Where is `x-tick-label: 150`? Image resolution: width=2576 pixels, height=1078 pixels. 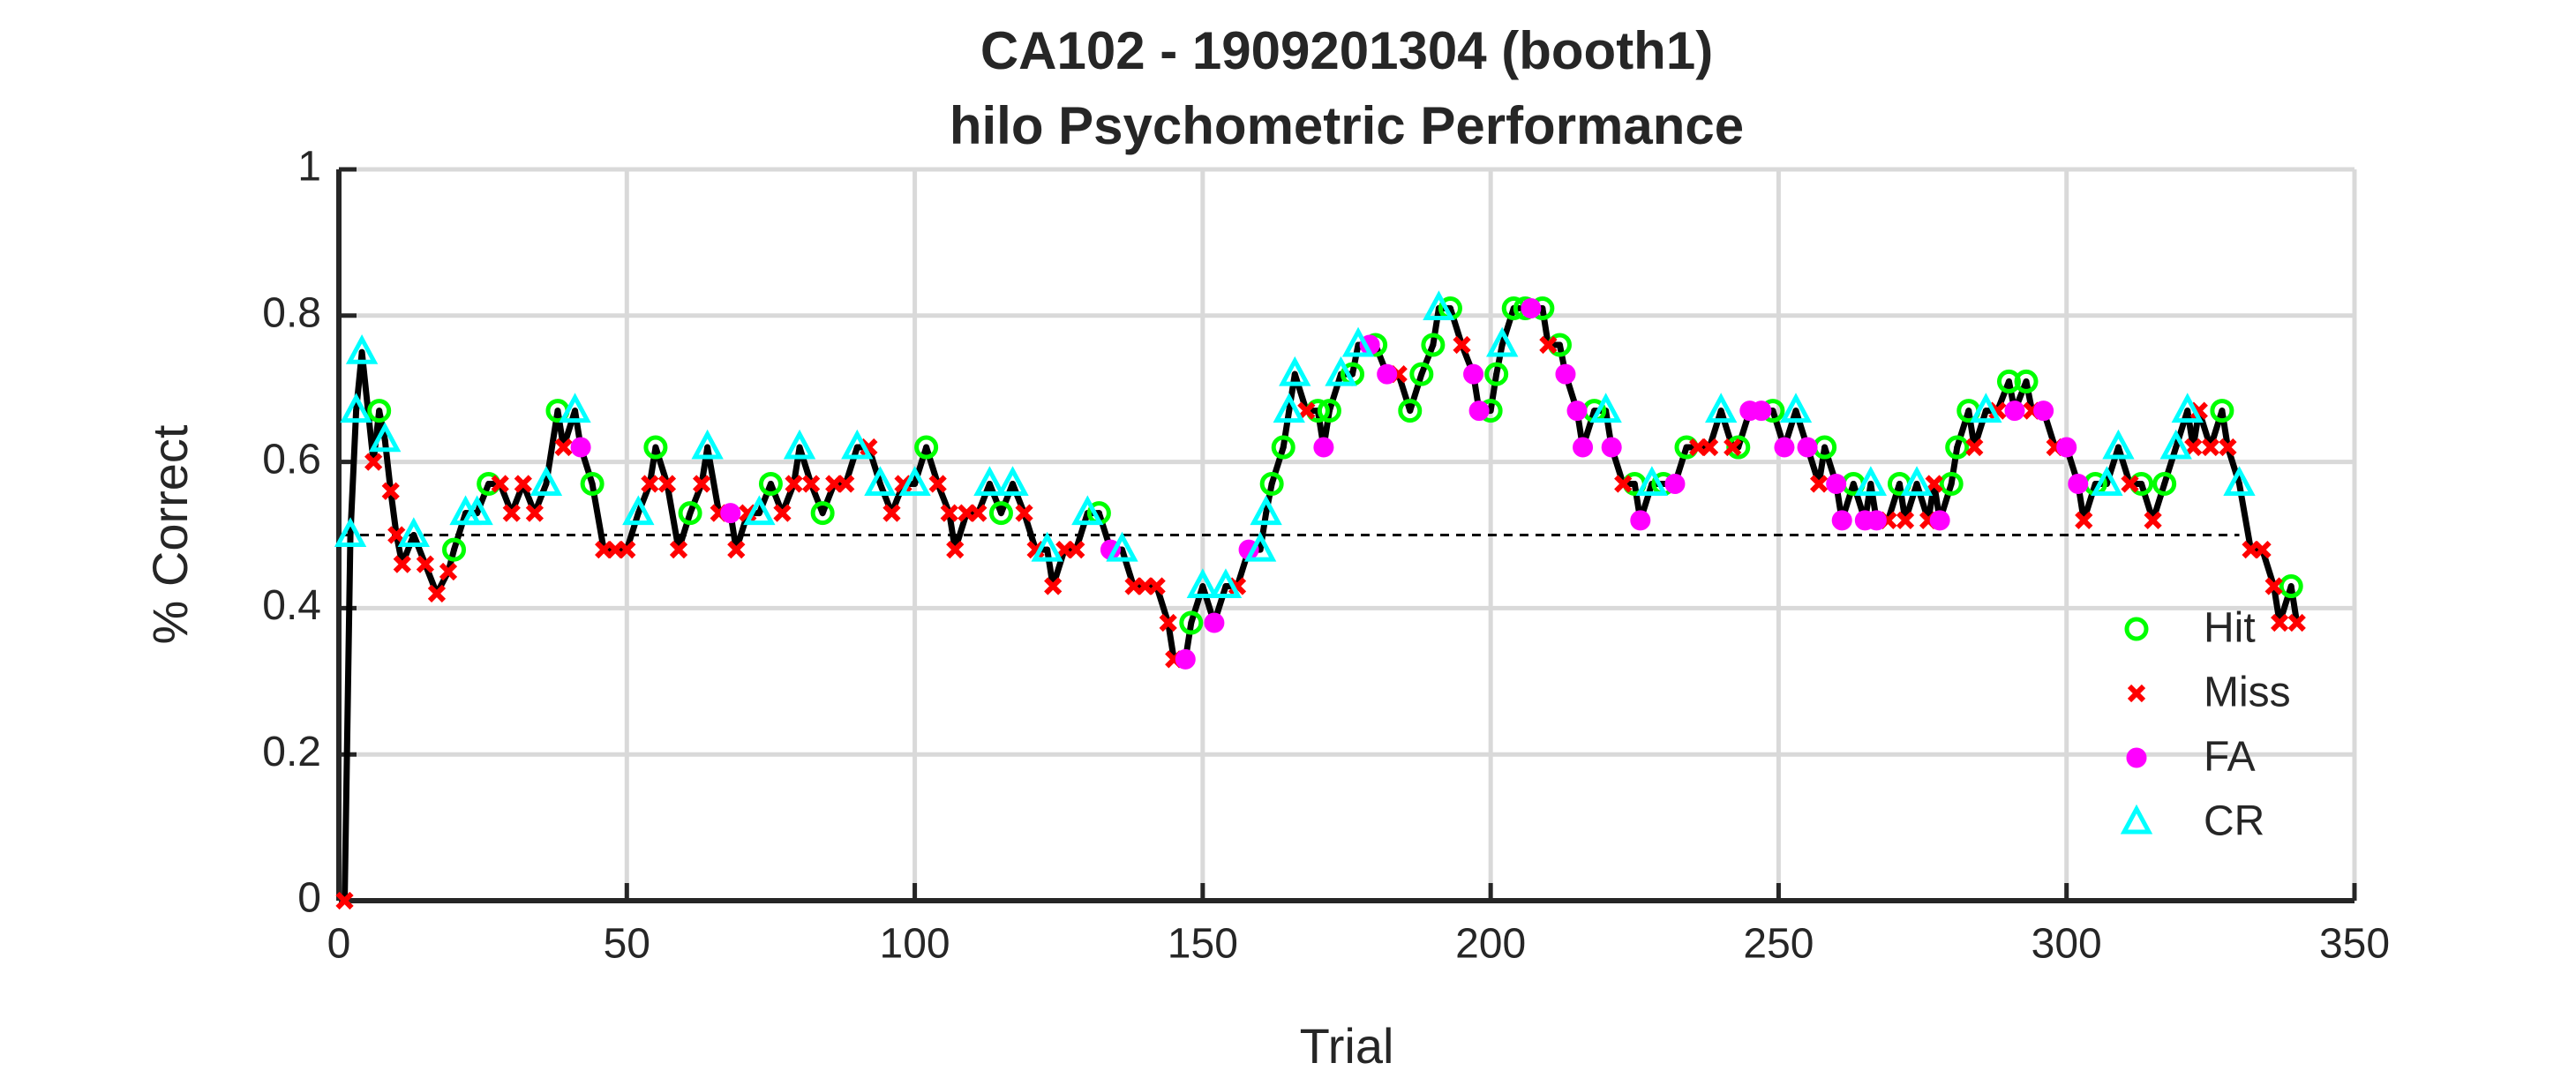
x-tick-label: 150 is located at coordinates (1203, 945).